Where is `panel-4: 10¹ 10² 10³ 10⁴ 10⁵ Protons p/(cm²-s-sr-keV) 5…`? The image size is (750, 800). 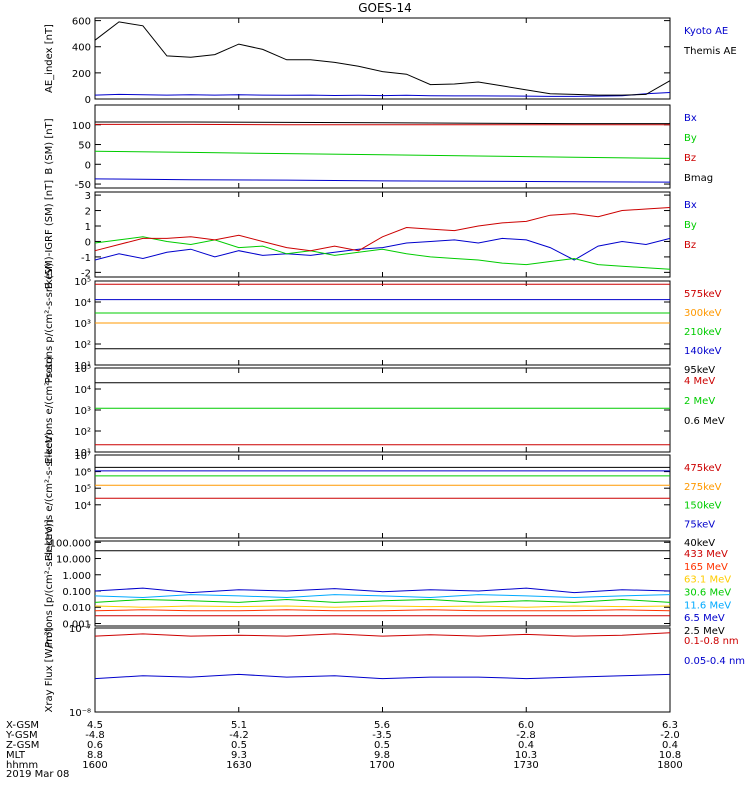 panel-4: 10¹ 10² 10³ 10⁴ 10⁵ Protons p/(cm²-s-sr-keV) 5… is located at coordinates (383, 323).